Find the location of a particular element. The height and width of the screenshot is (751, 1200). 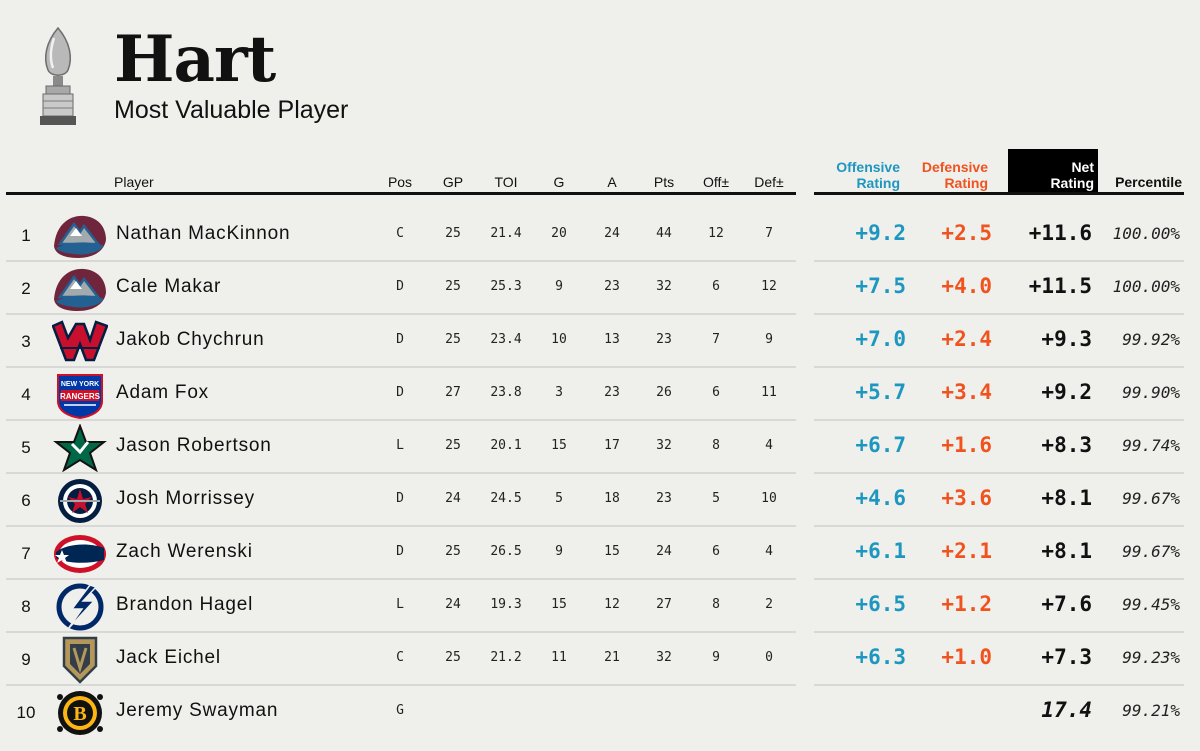

col-header-a: A is located at coordinates (612, 182).